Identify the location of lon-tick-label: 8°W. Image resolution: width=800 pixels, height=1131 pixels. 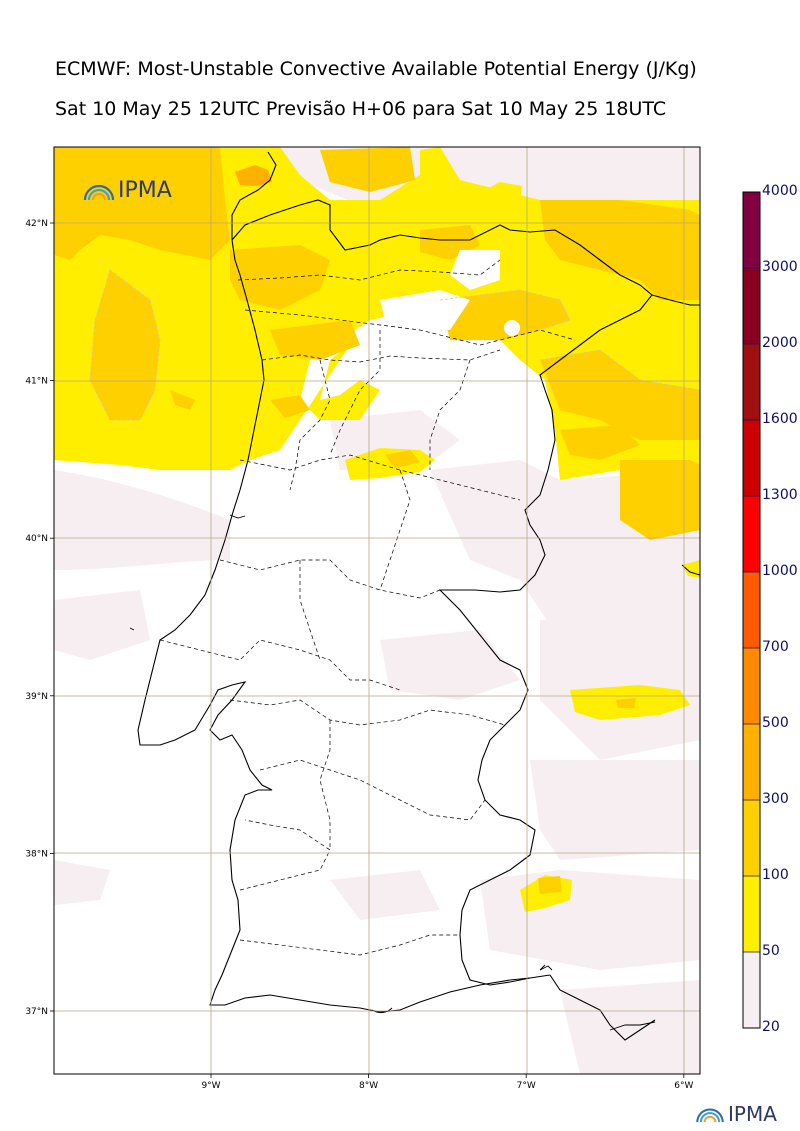
(368, 1086).